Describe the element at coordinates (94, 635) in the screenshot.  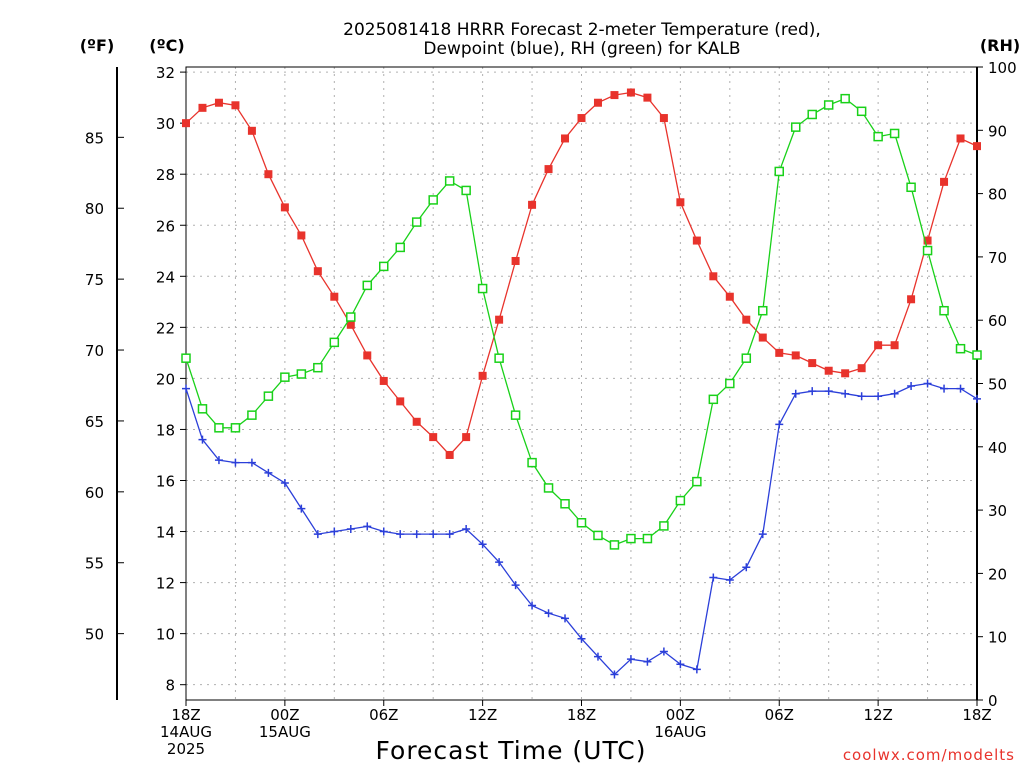
I see `fahrenheit-tick-label: 50` at that location.